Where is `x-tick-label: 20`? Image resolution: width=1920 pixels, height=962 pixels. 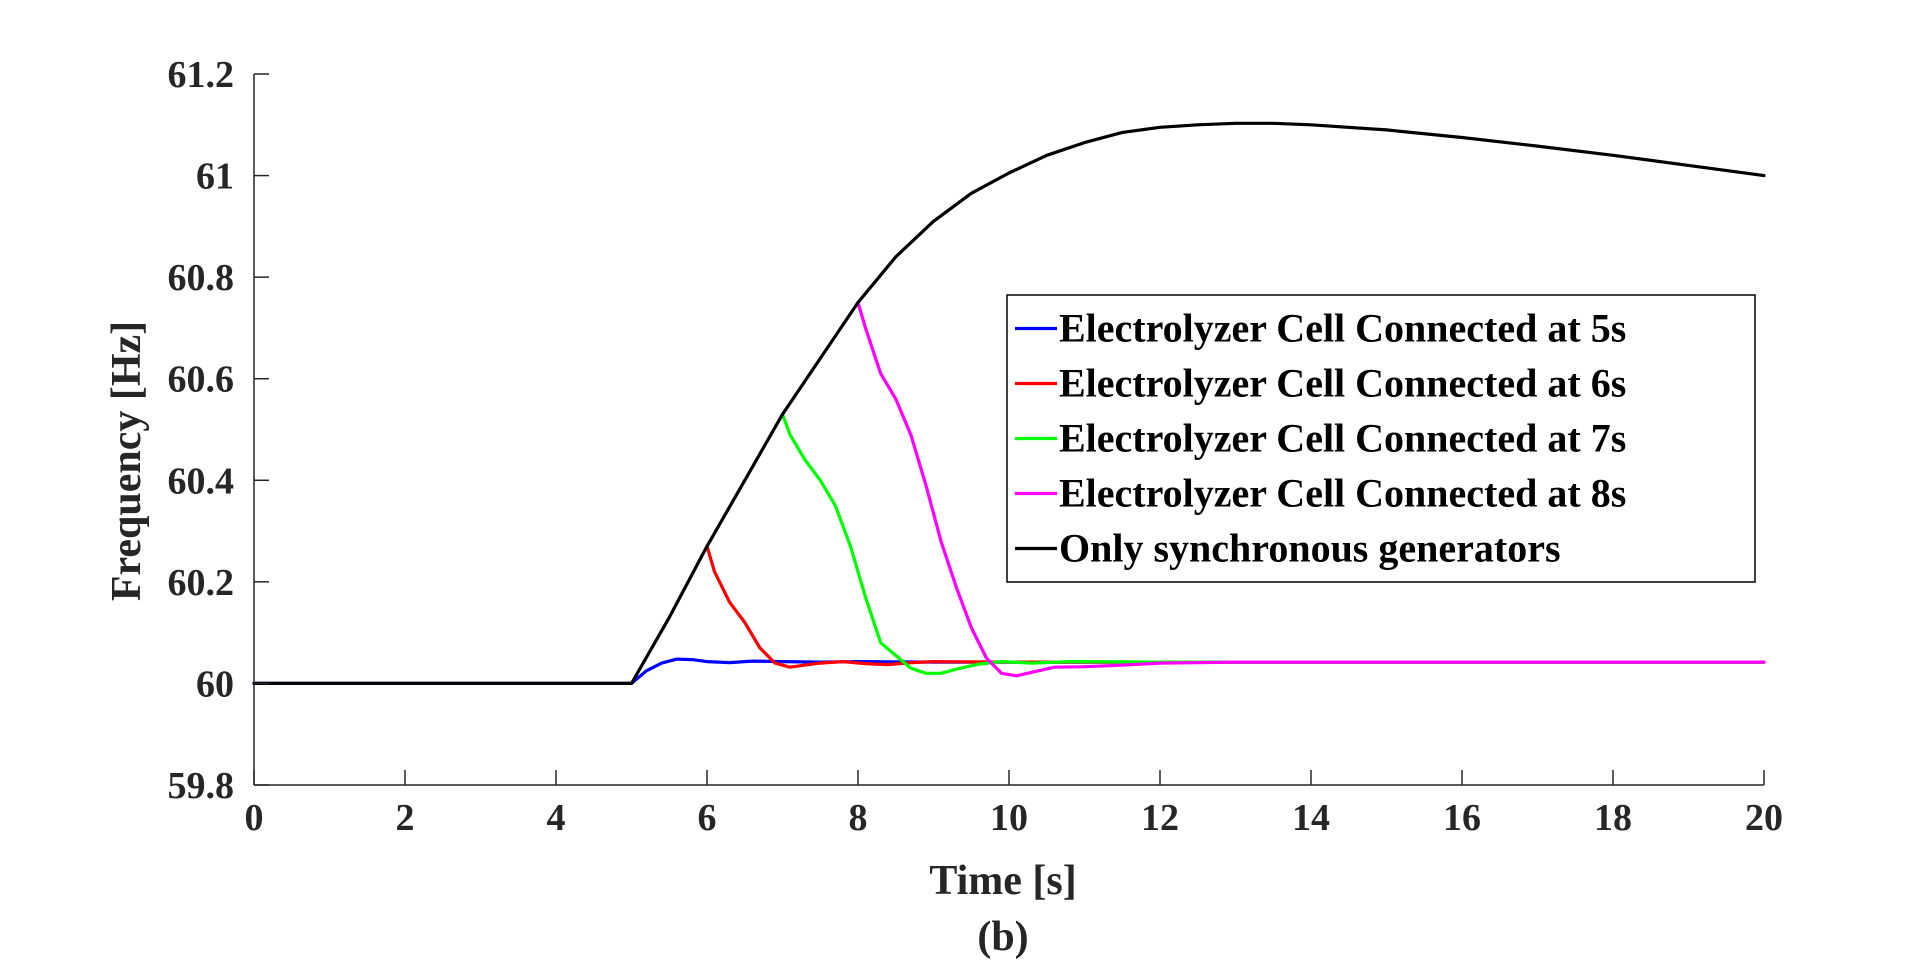
x-tick-label: 20 is located at coordinates (1764, 818).